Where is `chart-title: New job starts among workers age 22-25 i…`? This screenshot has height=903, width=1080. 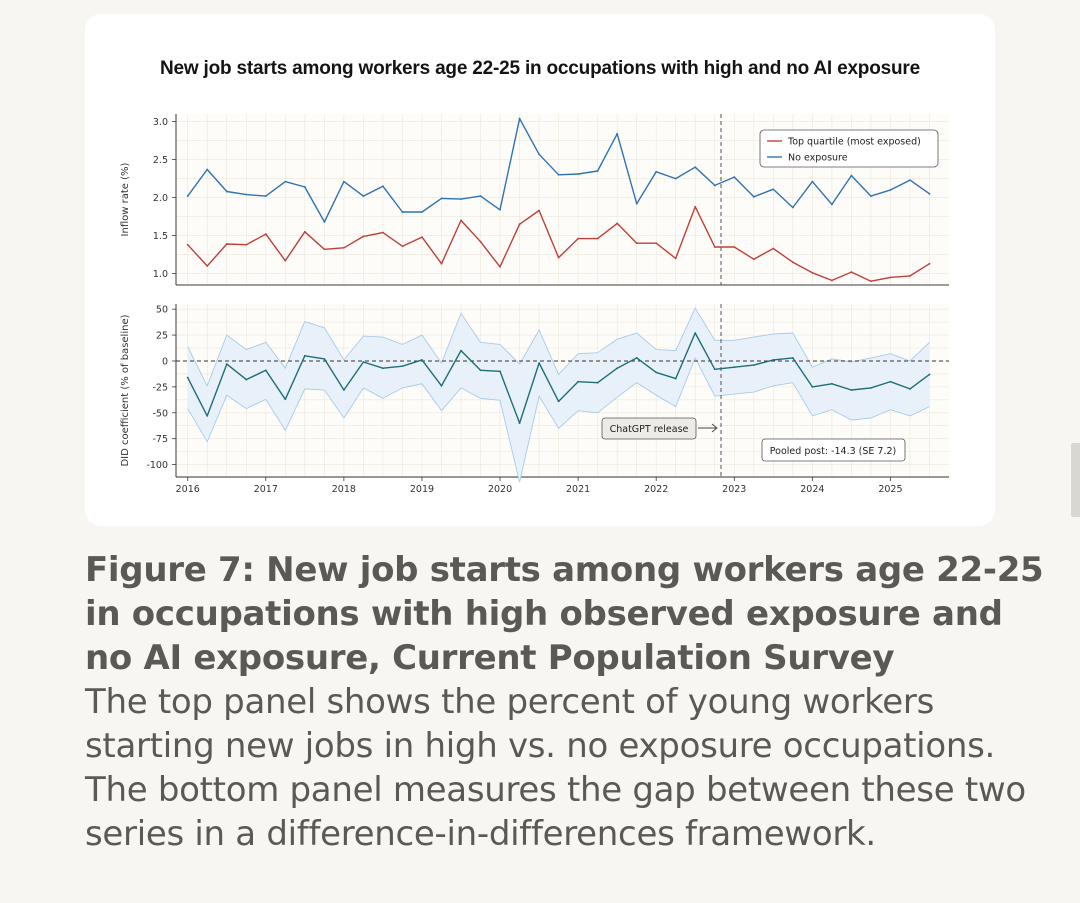
chart-title: New job starts among workers age 22-25 i… is located at coordinates (540, 68).